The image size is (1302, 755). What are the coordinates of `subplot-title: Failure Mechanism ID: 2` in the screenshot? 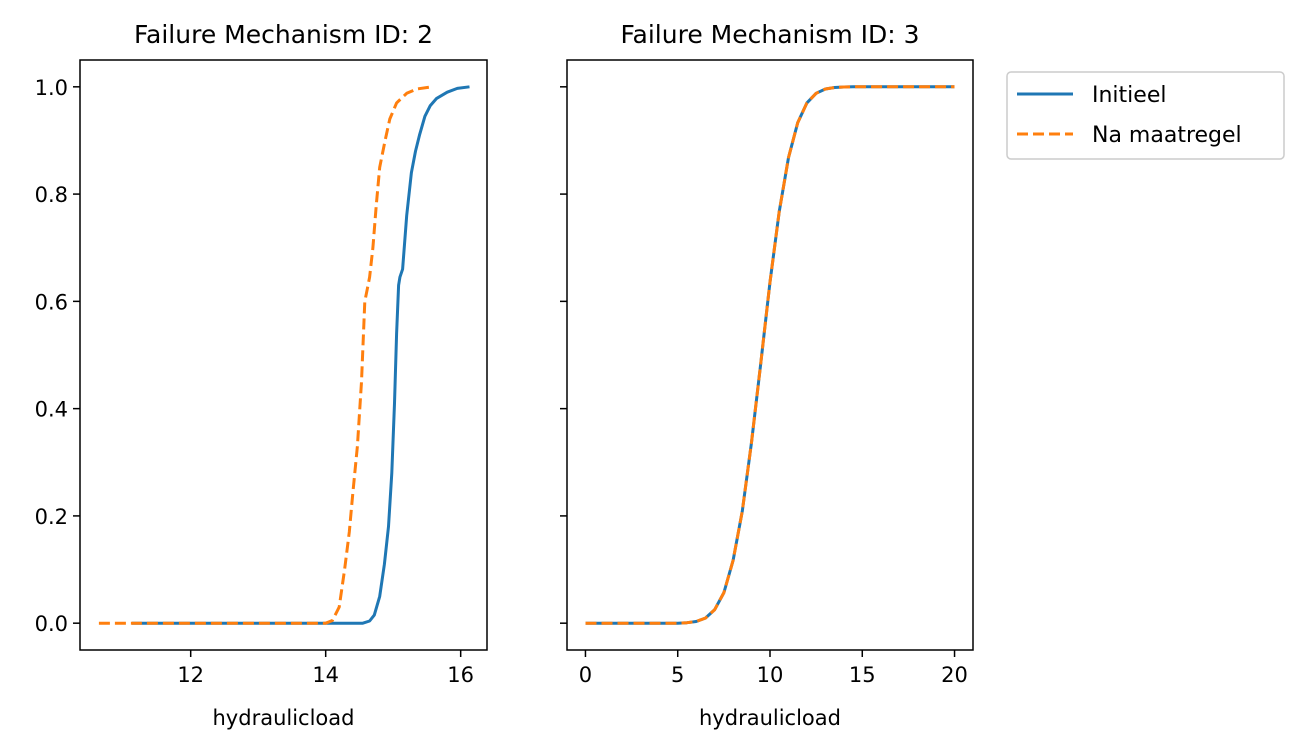 It's located at (283, 34).